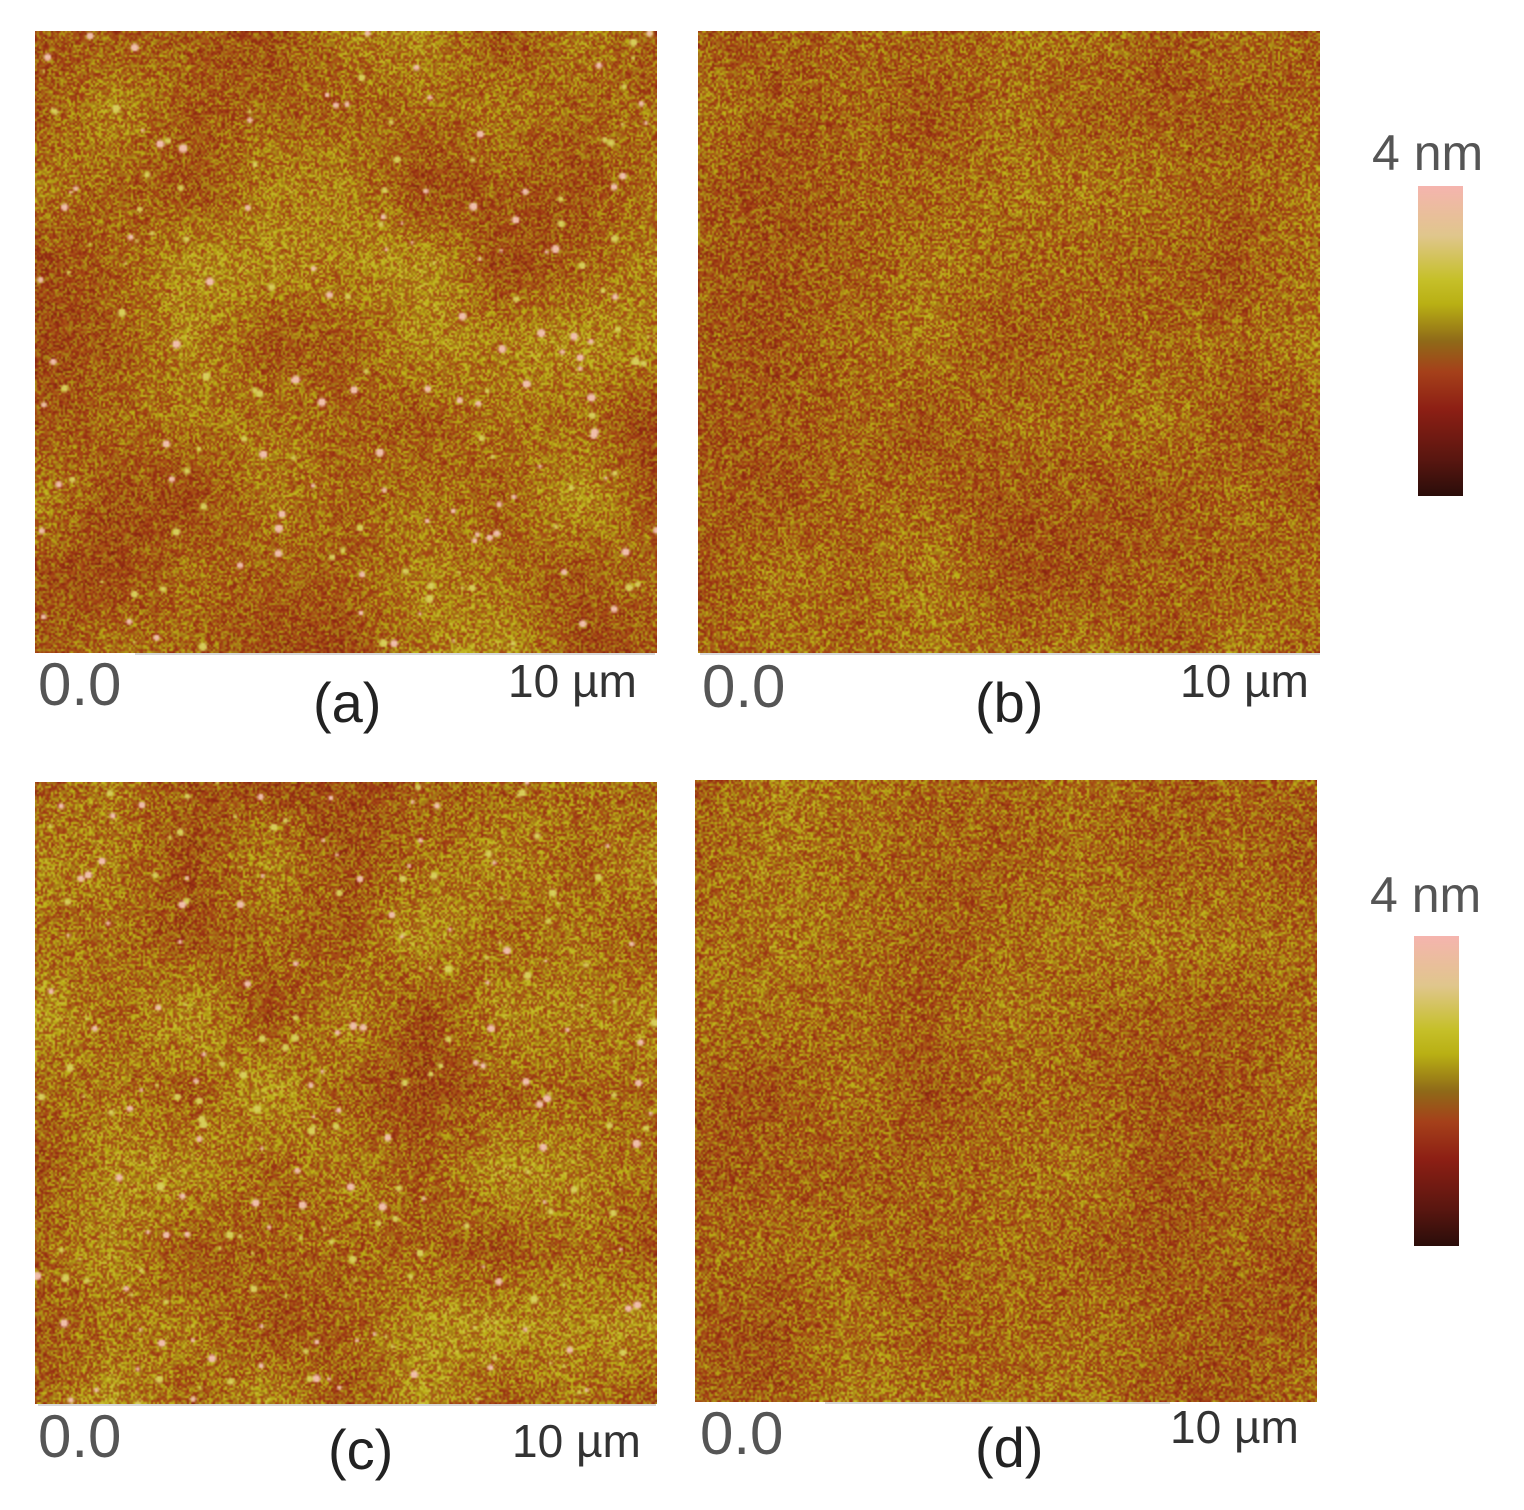 The height and width of the screenshot is (1510, 1524). Describe the element at coordinates (361, 1449) in the screenshot. I see `panel-label-c: (c)` at that location.